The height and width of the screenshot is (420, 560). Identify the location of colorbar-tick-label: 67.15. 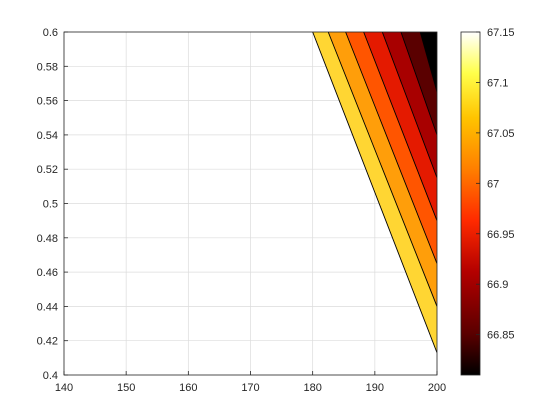
(501, 33).